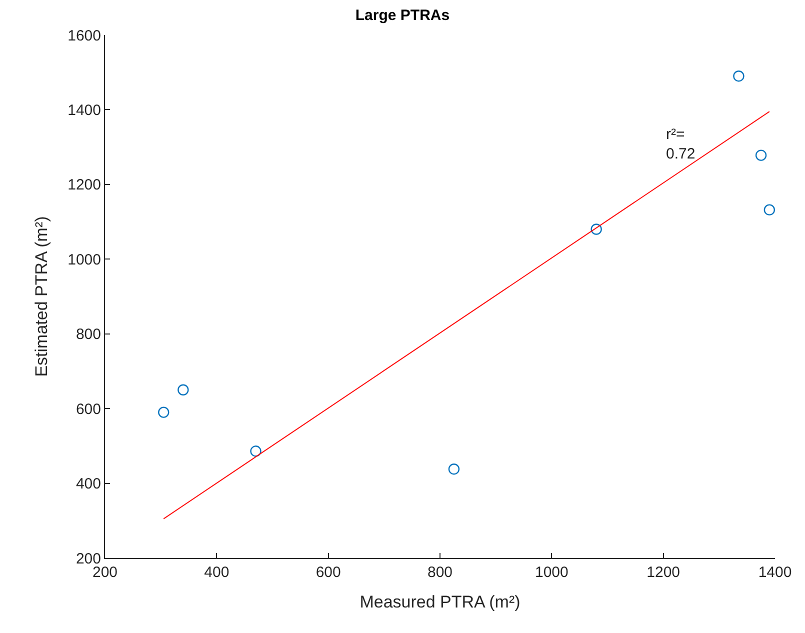 The width and height of the screenshot is (805, 633). Describe the element at coordinates (551, 572) in the screenshot. I see `x-tick-label: 1000` at that location.